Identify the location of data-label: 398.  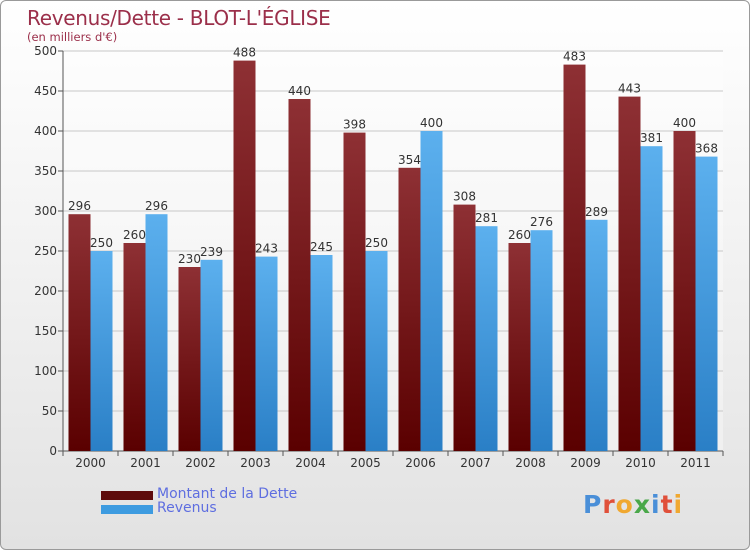
(354, 125).